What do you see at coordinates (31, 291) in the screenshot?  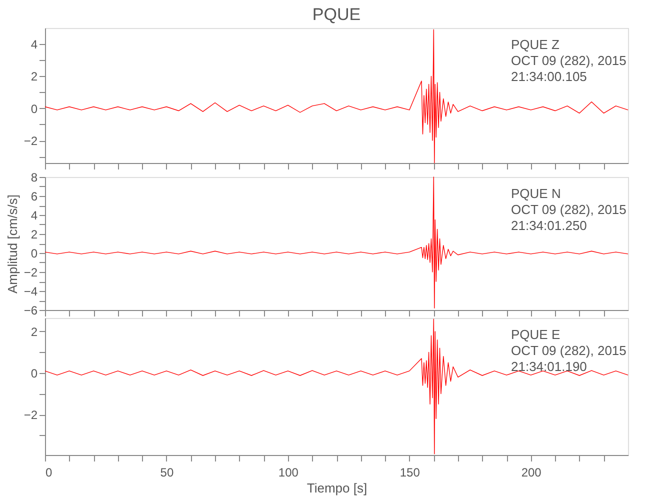 I see `y-tick-label: −4` at bounding box center [31, 291].